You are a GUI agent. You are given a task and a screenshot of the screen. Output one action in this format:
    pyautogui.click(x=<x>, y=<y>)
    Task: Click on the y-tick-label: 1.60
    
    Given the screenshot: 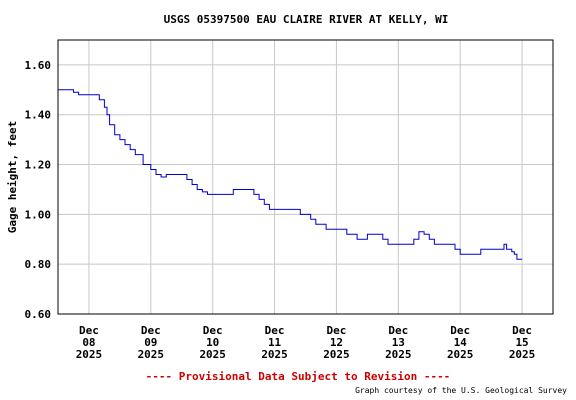 What is the action you would take?
    pyautogui.click(x=38, y=65)
    